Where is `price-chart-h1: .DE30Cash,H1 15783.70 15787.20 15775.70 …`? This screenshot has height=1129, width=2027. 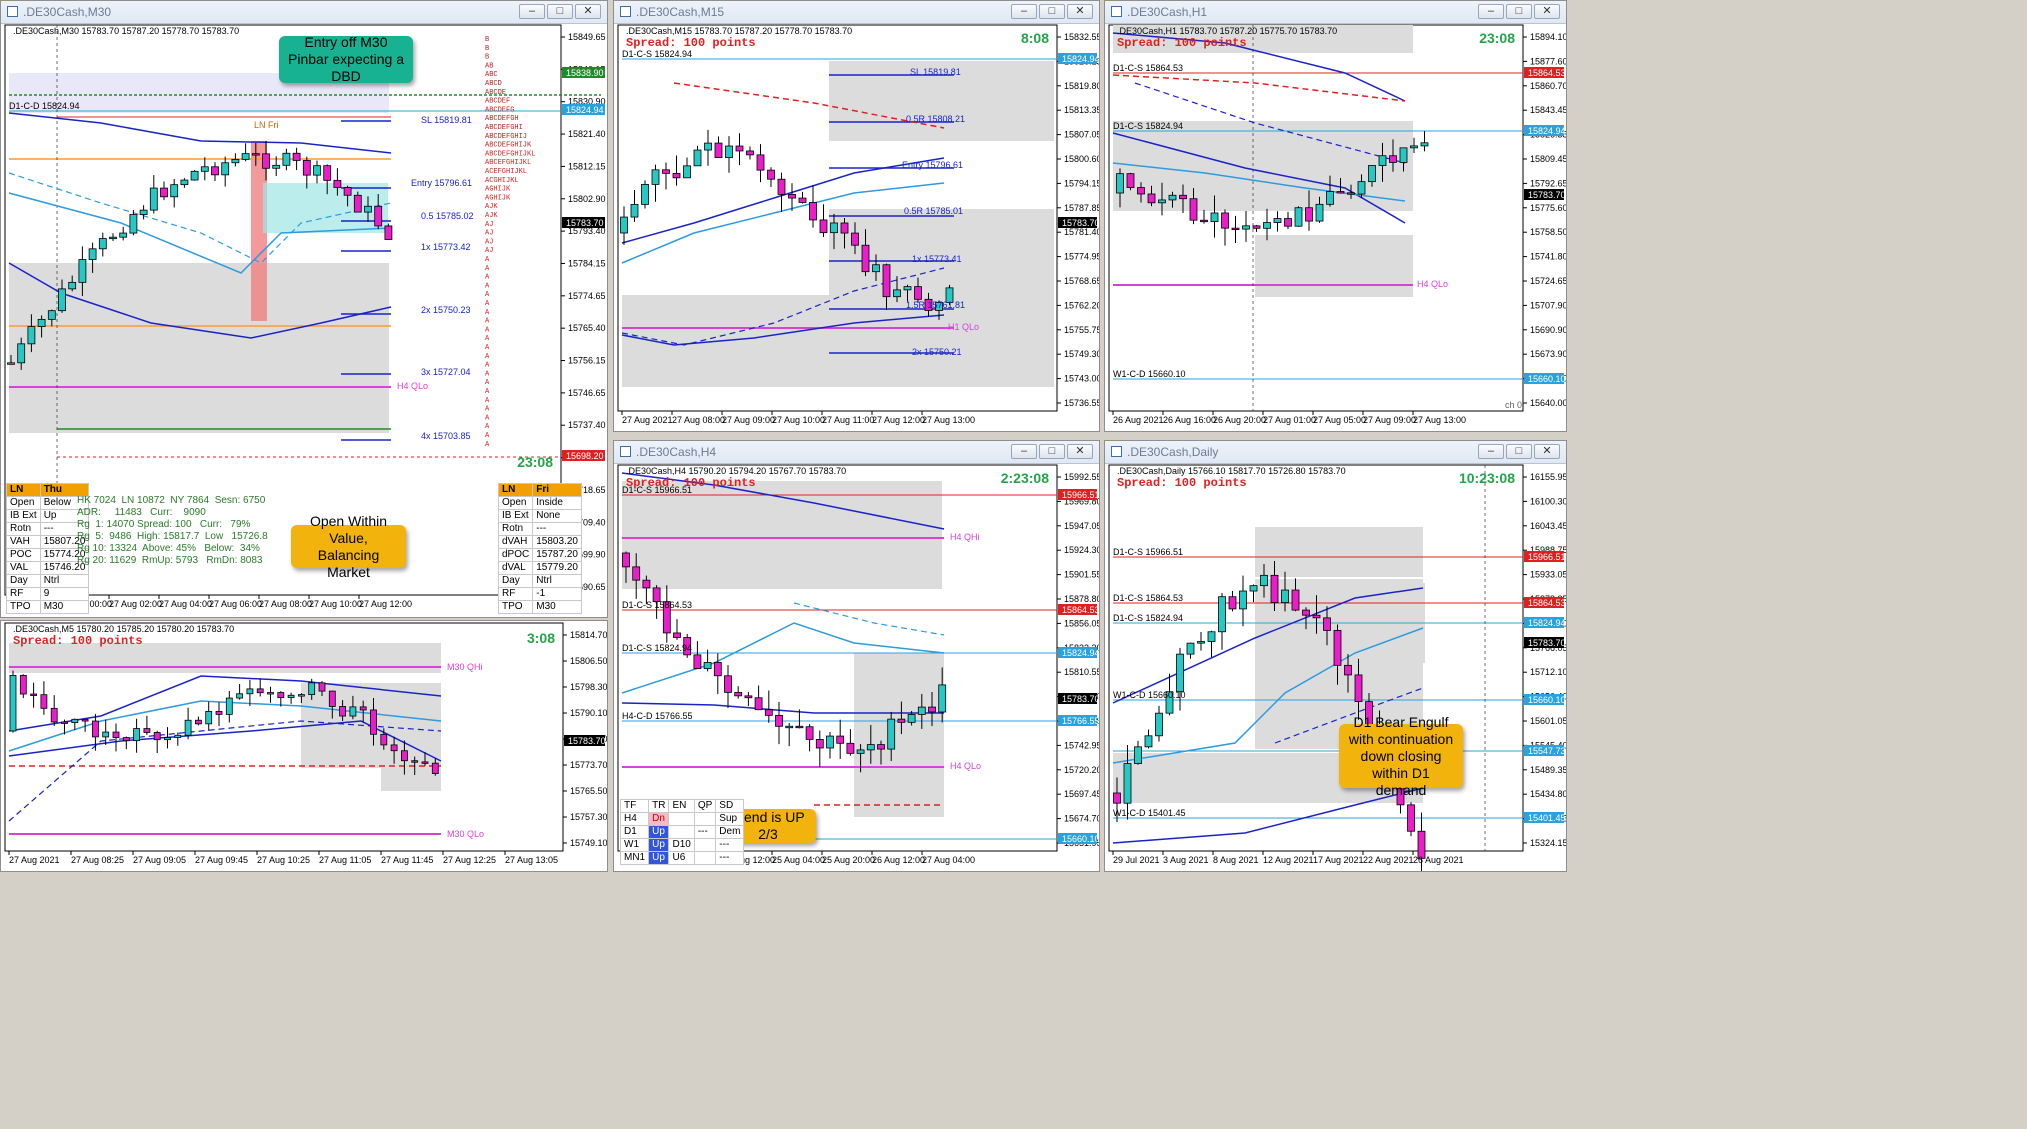 price-chart-h1: .DE30Cash,H1 15783.70 15787.20 15775.70 … is located at coordinates (1335, 227).